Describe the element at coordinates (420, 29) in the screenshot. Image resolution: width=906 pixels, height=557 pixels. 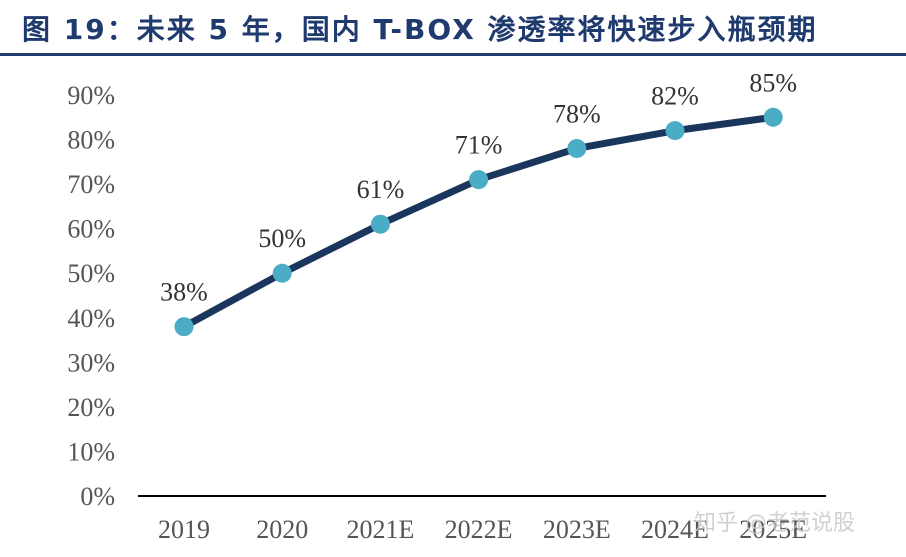
I see `chart-title: 图 19：未来 5 年，国内 T-BOX 渗透率将快速步入瓶颈期` at that location.